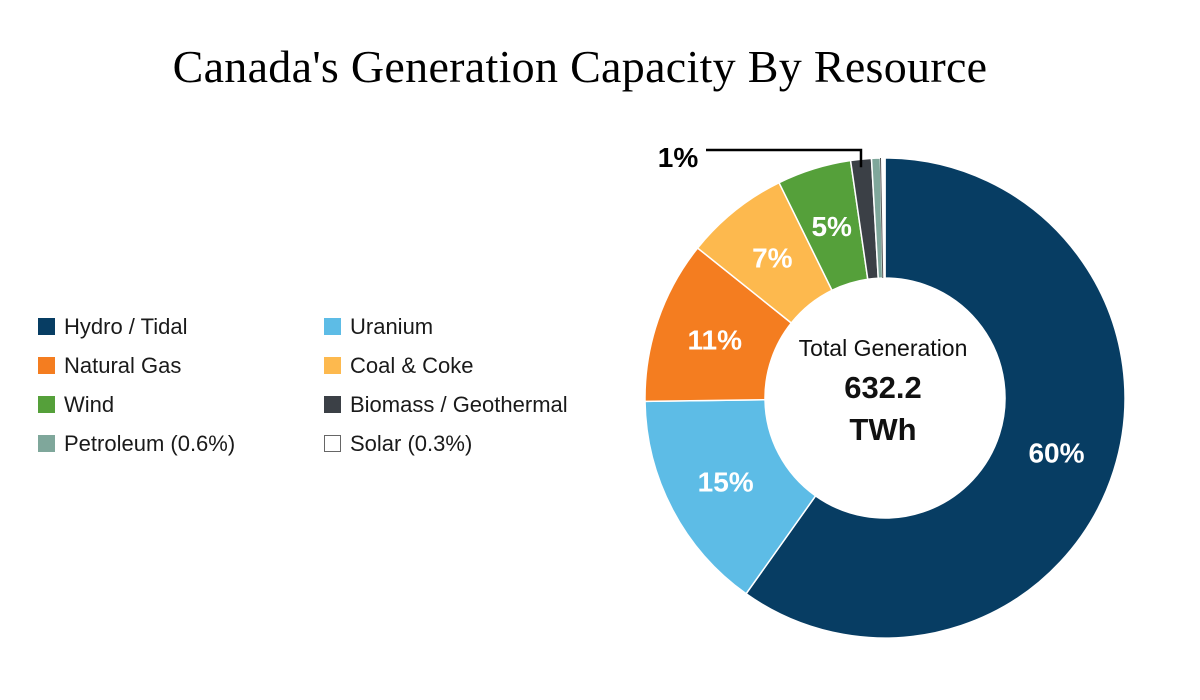 The width and height of the screenshot is (1200, 700). What do you see at coordinates (883, 348) in the screenshot?
I see `center-label: Total Generation` at bounding box center [883, 348].